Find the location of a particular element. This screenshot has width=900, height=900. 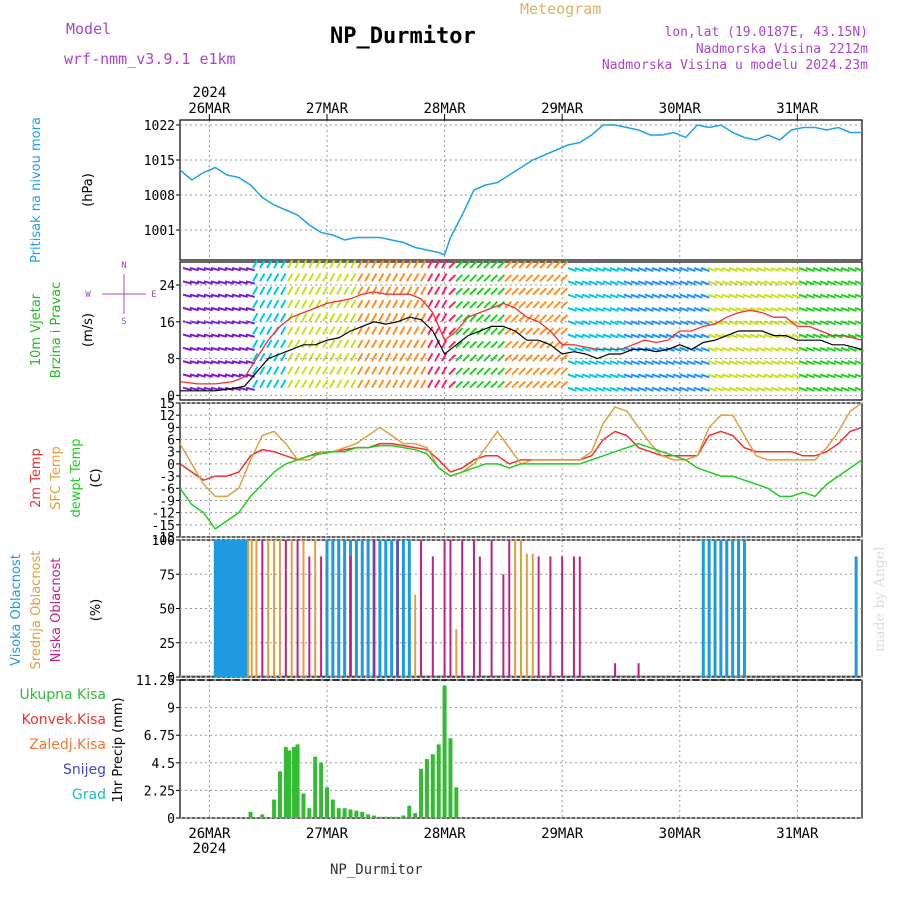

y-tick-label: -15 is located at coordinates (163, 526).